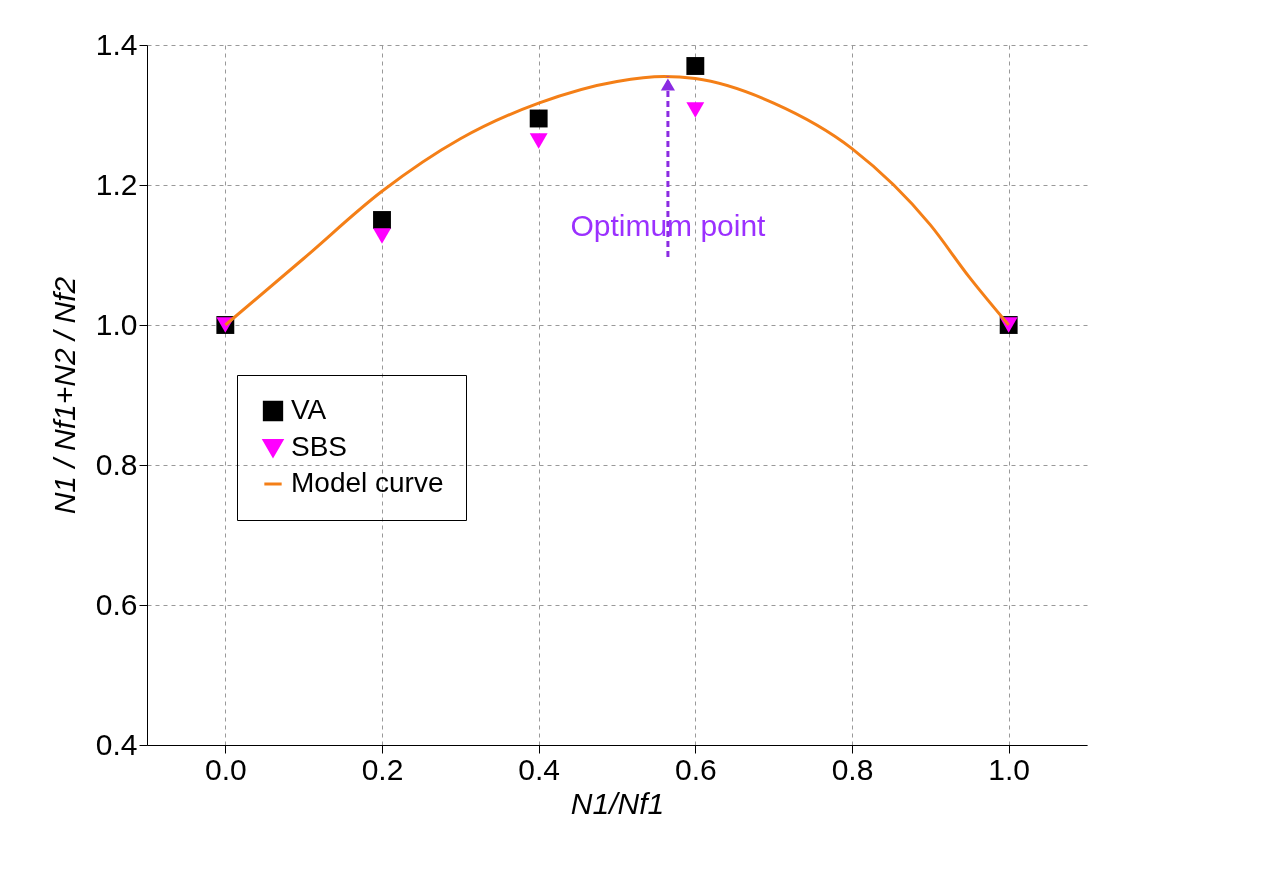 The height and width of the screenshot is (885, 1268). Describe the element at coordinates (367, 482) in the screenshot. I see `legend-label: Model curve` at that location.